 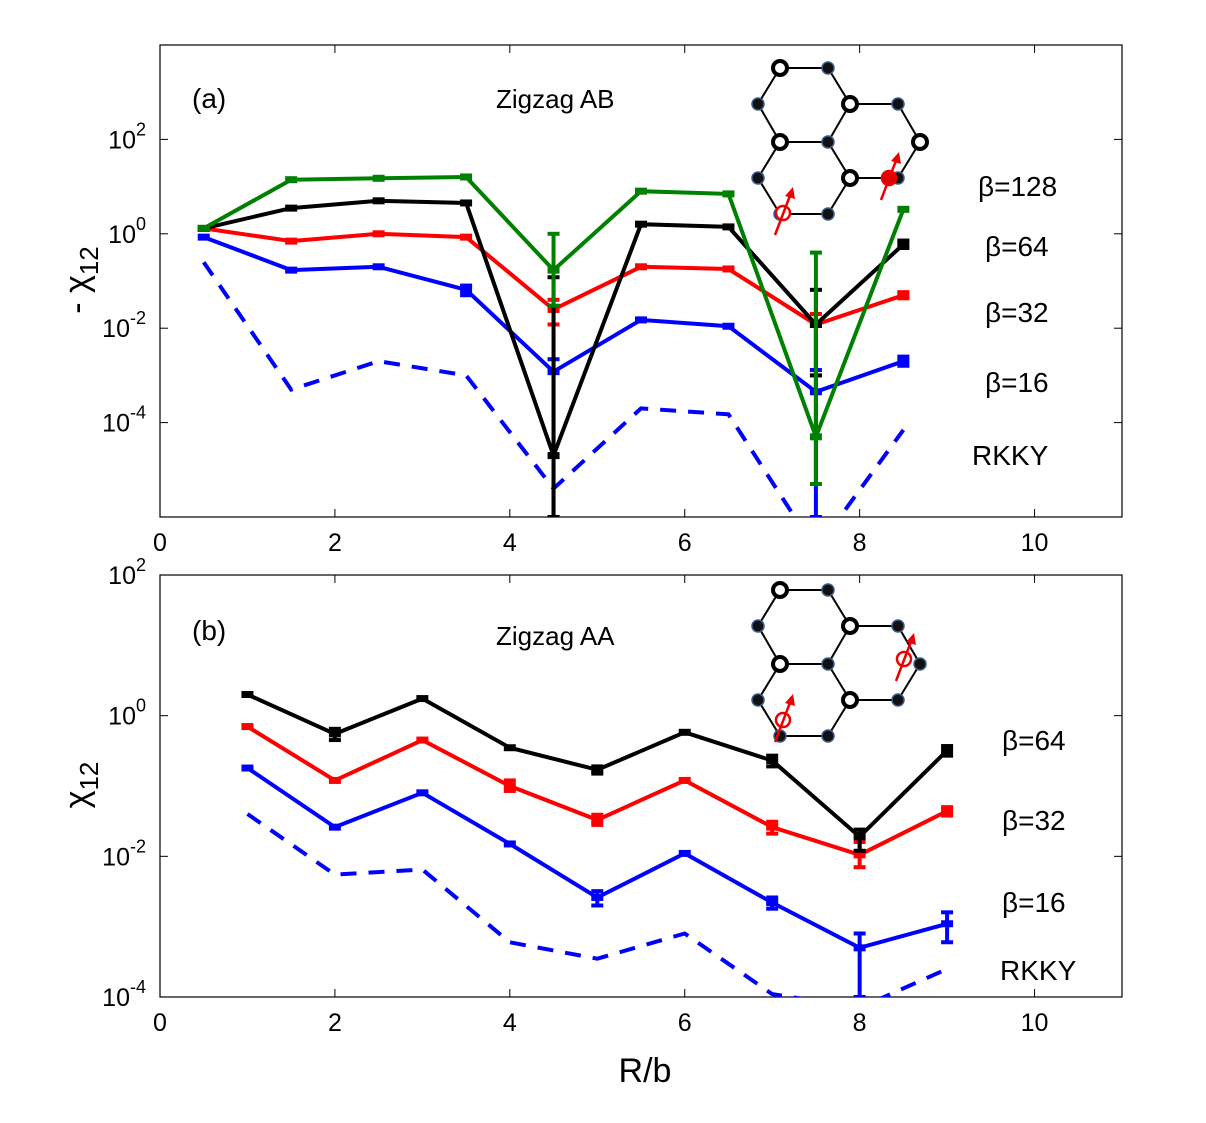 What do you see at coordinates (1038, 855) in the screenshot?
I see `panel-b-legend: β=64 β=32 β=16 RKKY` at bounding box center [1038, 855].